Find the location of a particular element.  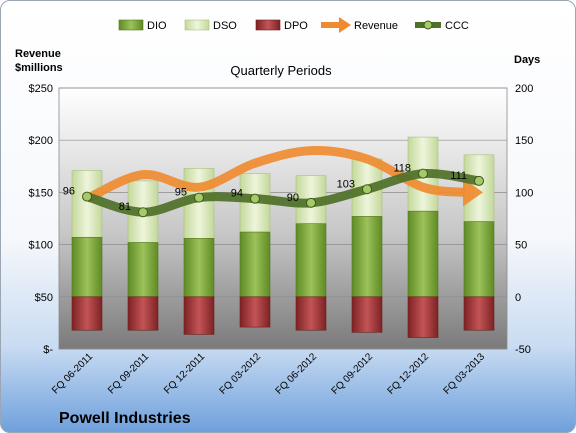

legend-swatch-revenue-arrow is located at coordinates (345, 25).